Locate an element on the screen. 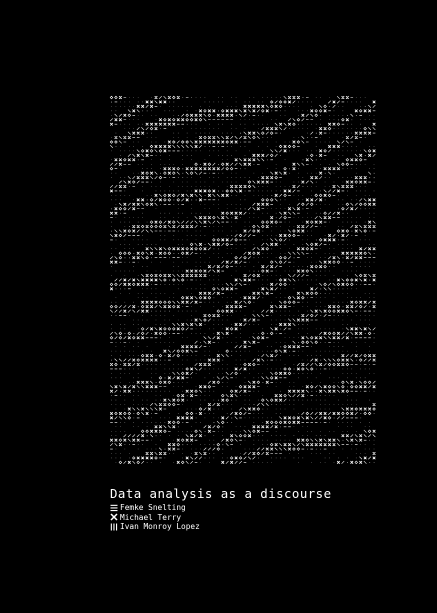  horizontal-lines-icon is located at coordinates (114, 508).